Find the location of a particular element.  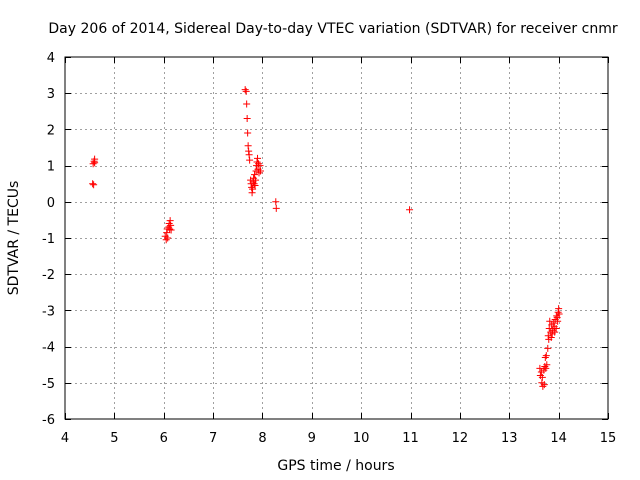

y-tick-label: -3 is located at coordinates (48, 311).